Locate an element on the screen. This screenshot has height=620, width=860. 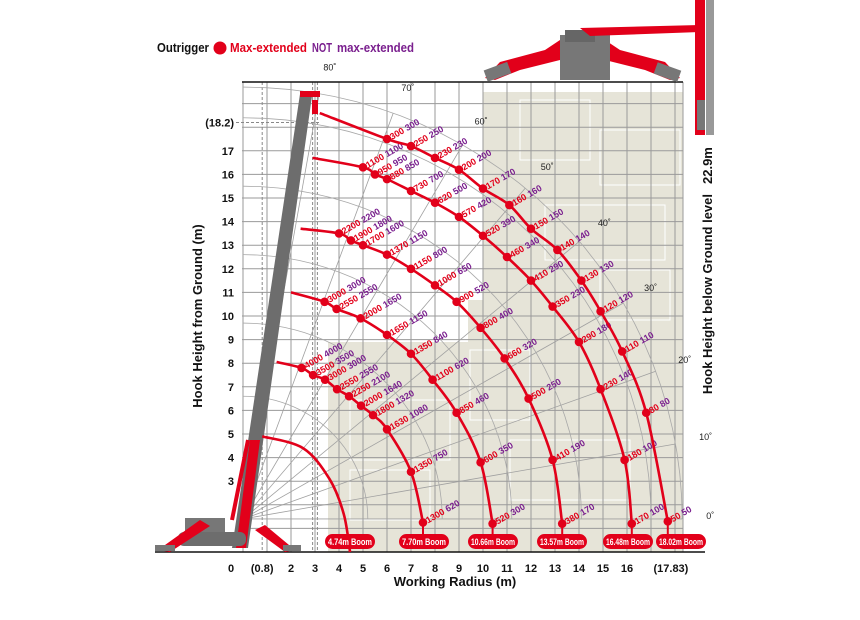
load-label: 730 700 is located at coordinates (428, 181).